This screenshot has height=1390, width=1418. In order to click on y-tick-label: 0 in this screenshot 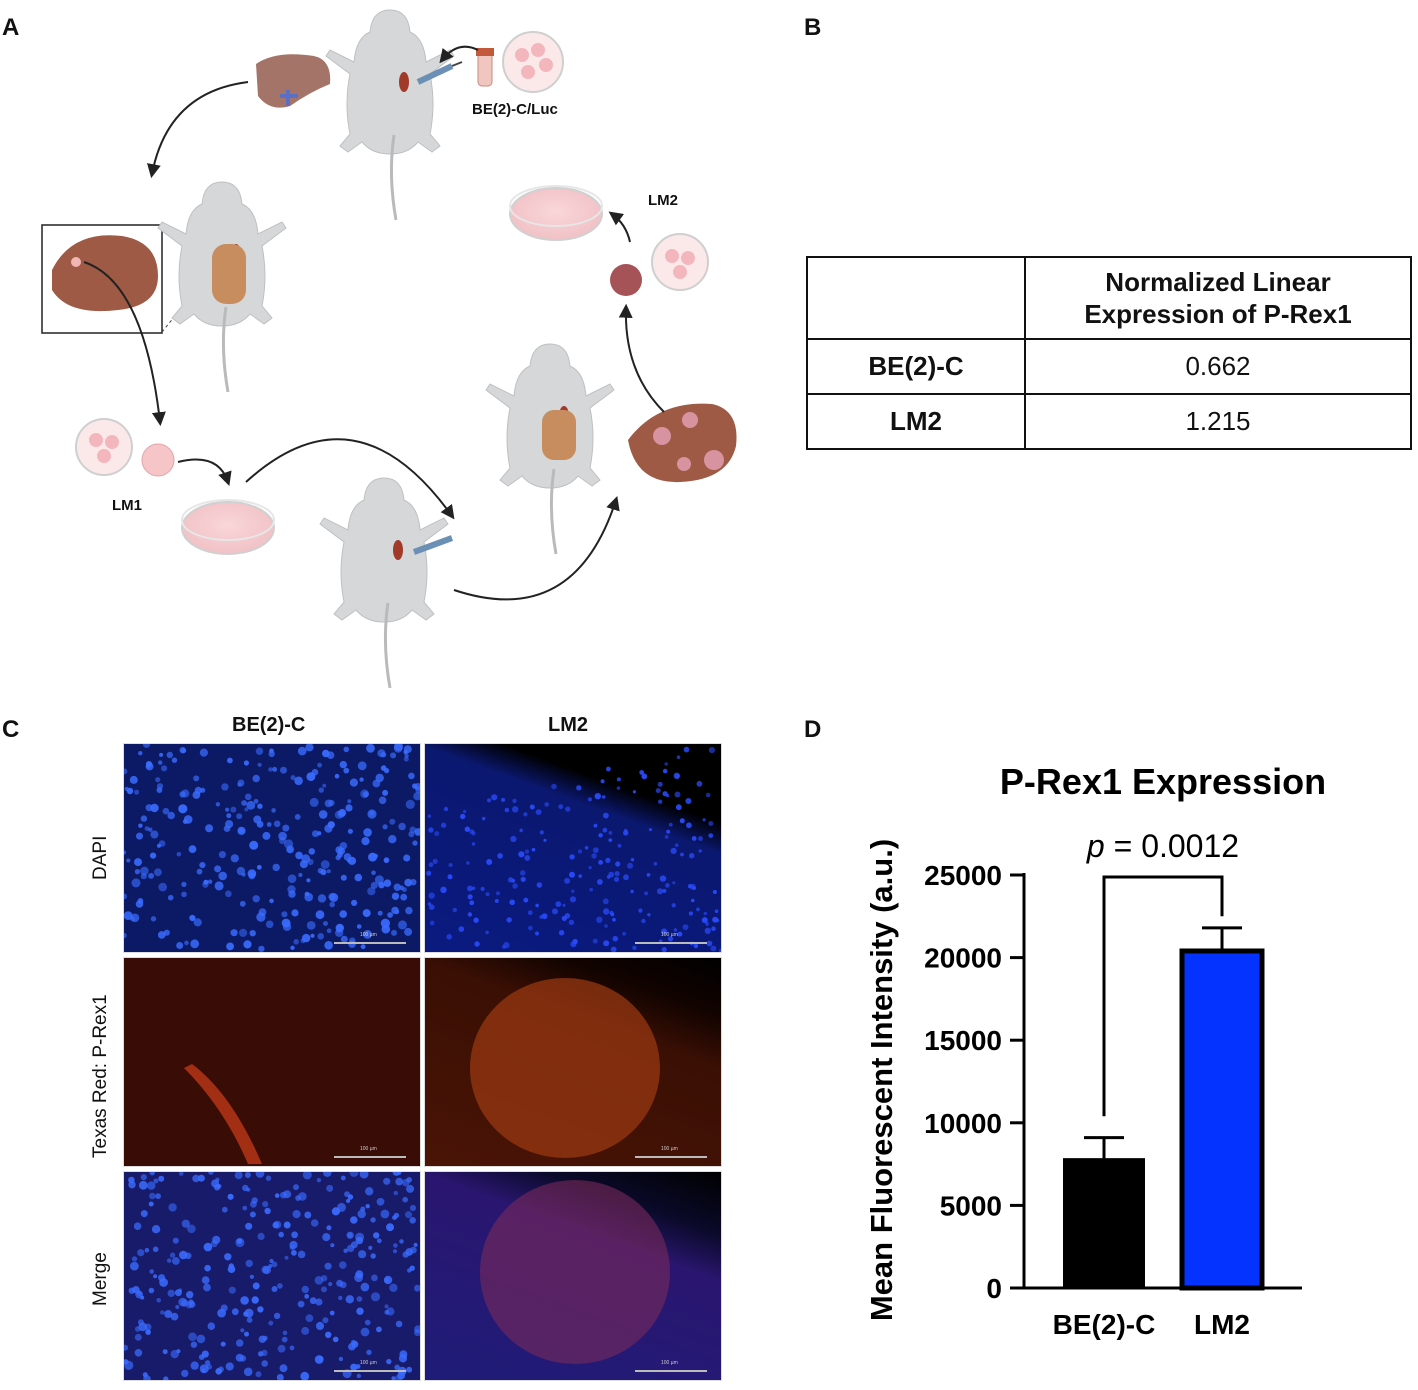, I will do `click(994, 1288)`.